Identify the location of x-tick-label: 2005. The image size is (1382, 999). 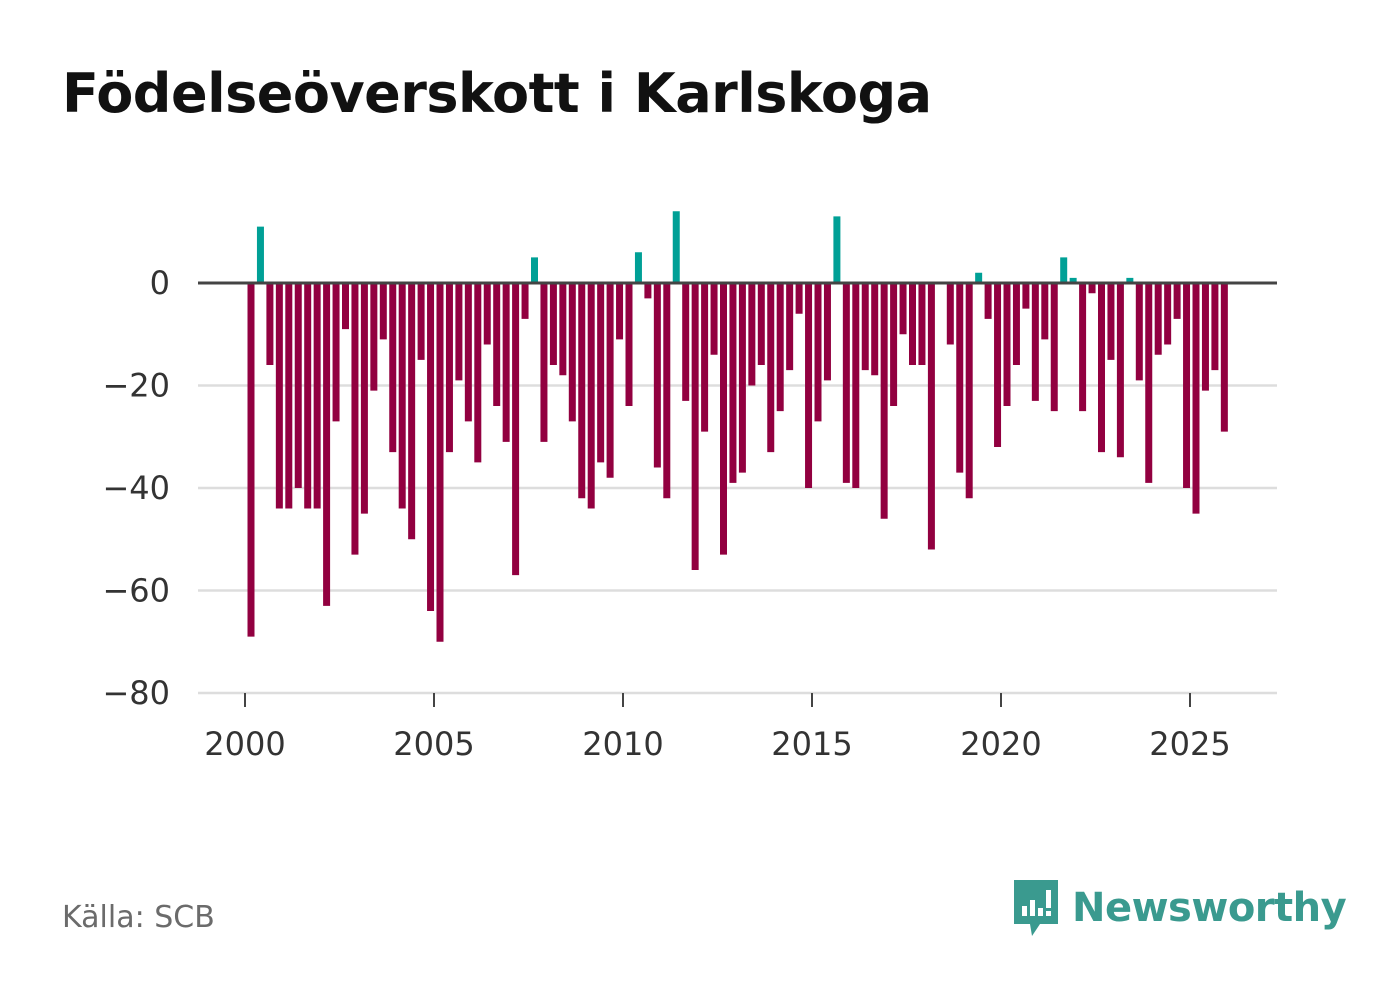
(433, 744).